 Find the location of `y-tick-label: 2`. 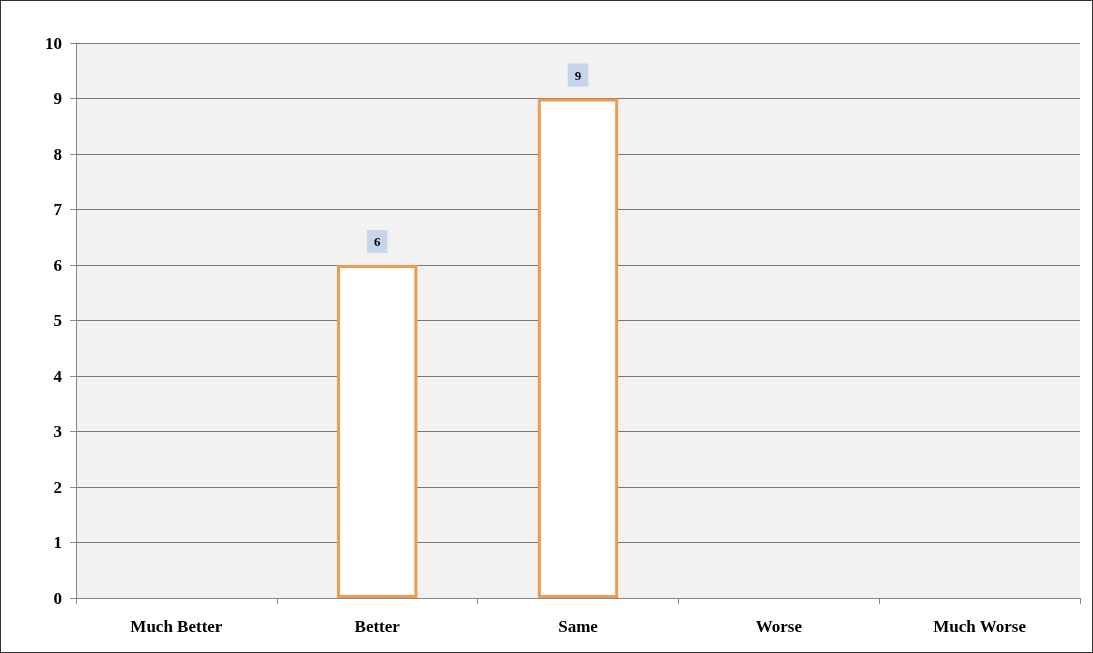

y-tick-label: 2 is located at coordinates (57, 487).